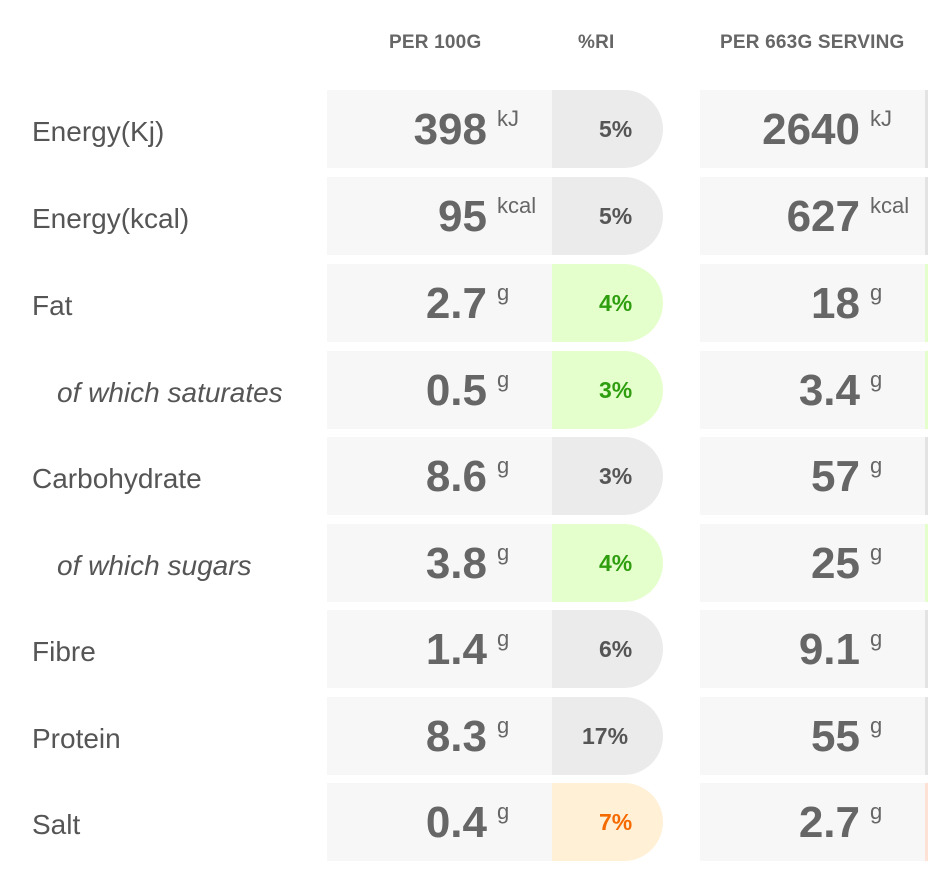 This screenshot has height=886, width=928. Describe the element at coordinates (517, 205) in the screenshot. I see `per-100g-unit: kcal` at that location.